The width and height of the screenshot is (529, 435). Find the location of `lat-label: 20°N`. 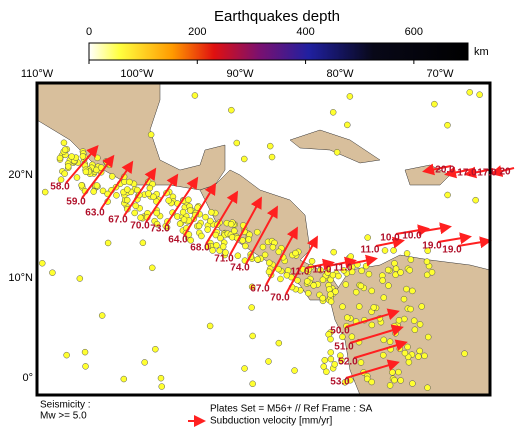

lat-label: 20°N is located at coordinates (20, 175).